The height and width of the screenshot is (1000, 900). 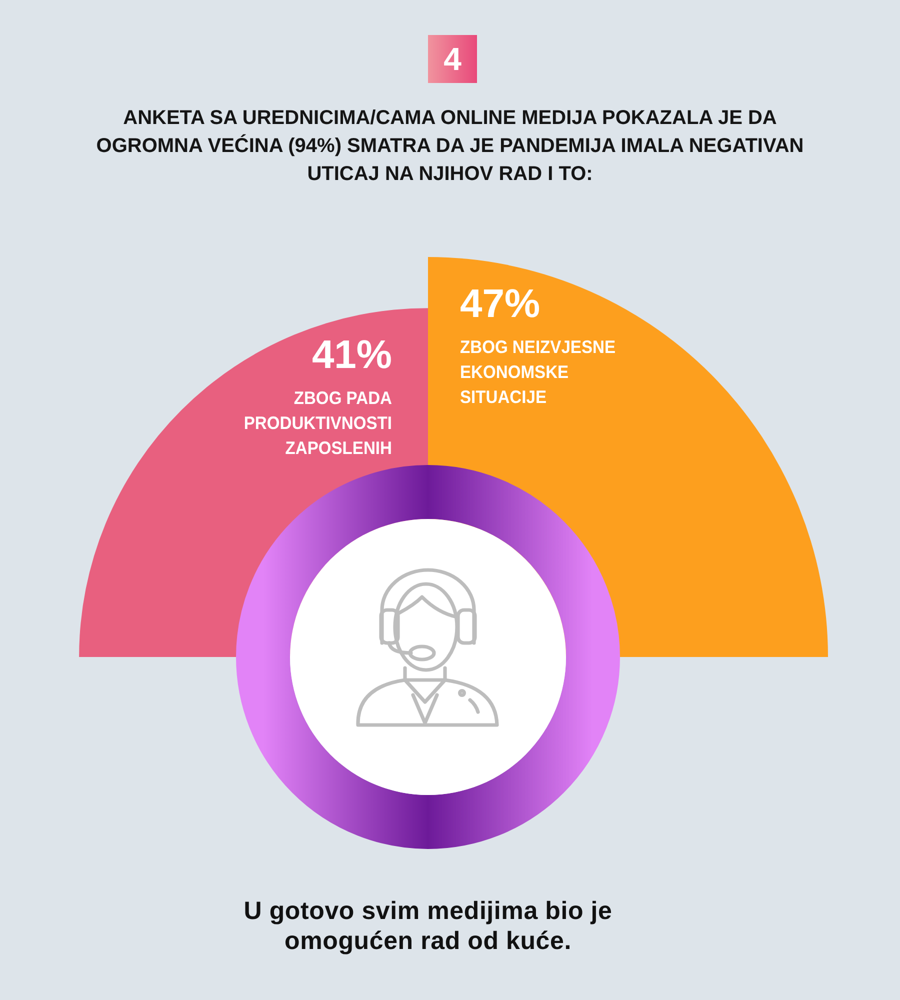 What do you see at coordinates (317, 423) in the screenshot?
I see `category-label: ZBOG PADA PRODUKTIVNOSTI ZAPOSLENIH` at bounding box center [317, 423].